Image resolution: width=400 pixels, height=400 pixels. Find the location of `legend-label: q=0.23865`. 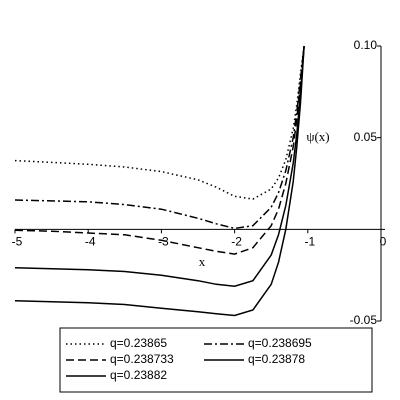

legend-label: q=0.23865 is located at coordinates (138, 343).